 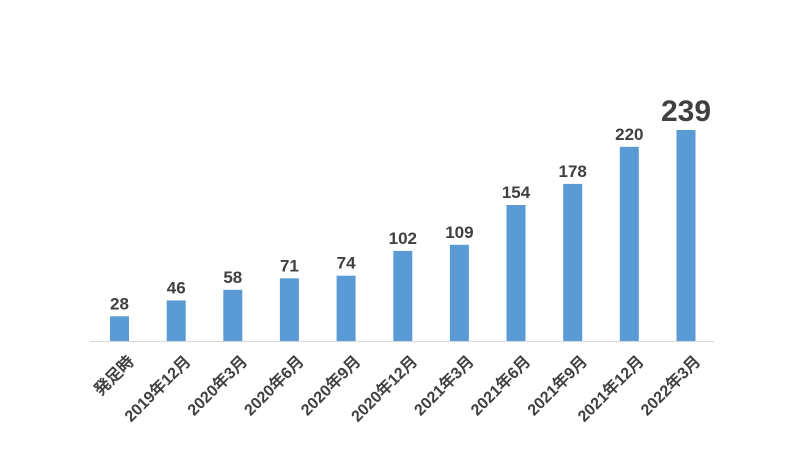 I want to click on tick-label-6: 2021年3月, so click(x=444, y=386).